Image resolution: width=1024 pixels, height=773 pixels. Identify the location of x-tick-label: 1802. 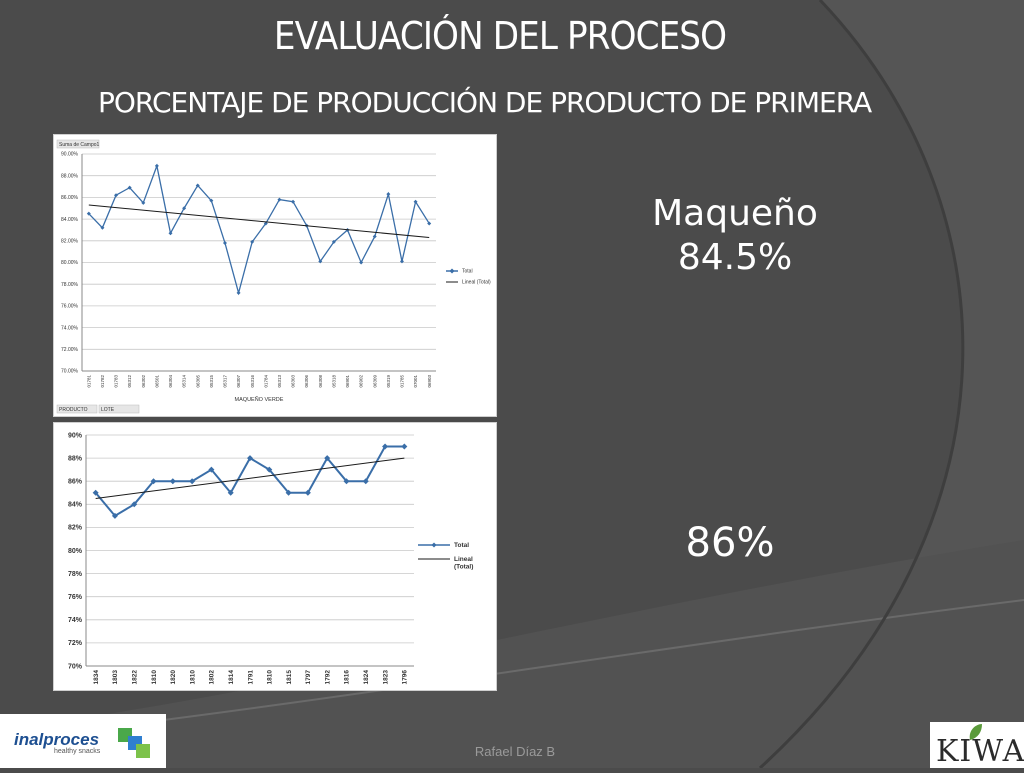
(212, 677).